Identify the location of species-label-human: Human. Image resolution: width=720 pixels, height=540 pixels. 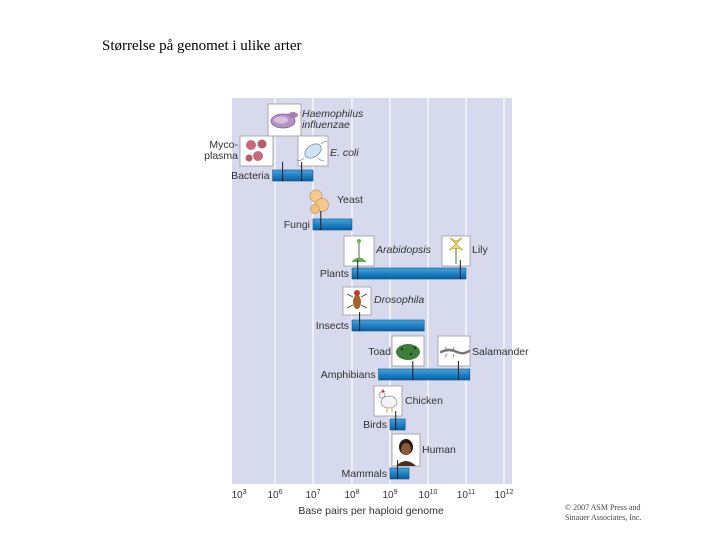
(439, 450).